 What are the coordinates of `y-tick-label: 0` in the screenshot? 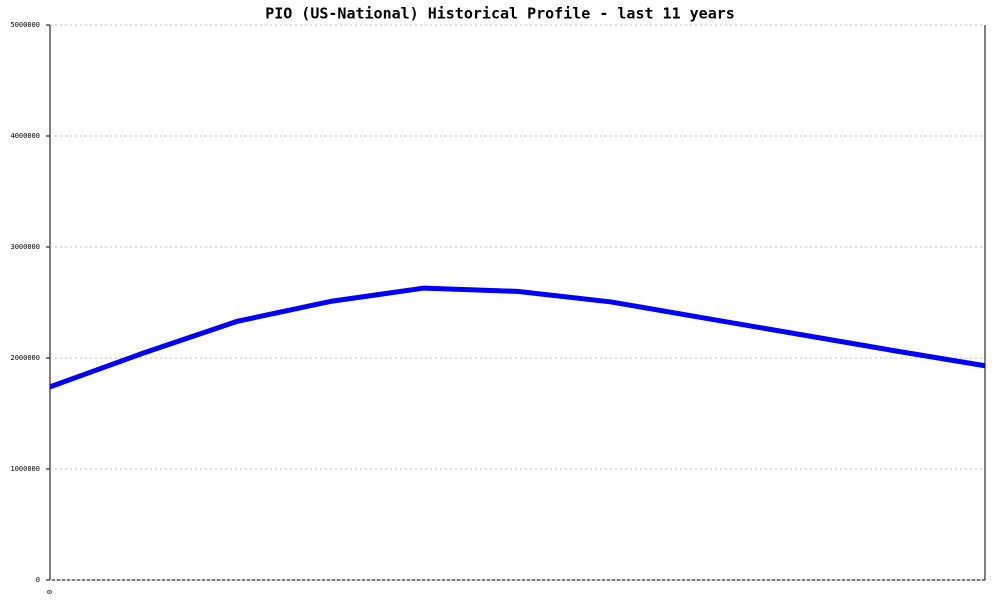 It's located at (38, 580).